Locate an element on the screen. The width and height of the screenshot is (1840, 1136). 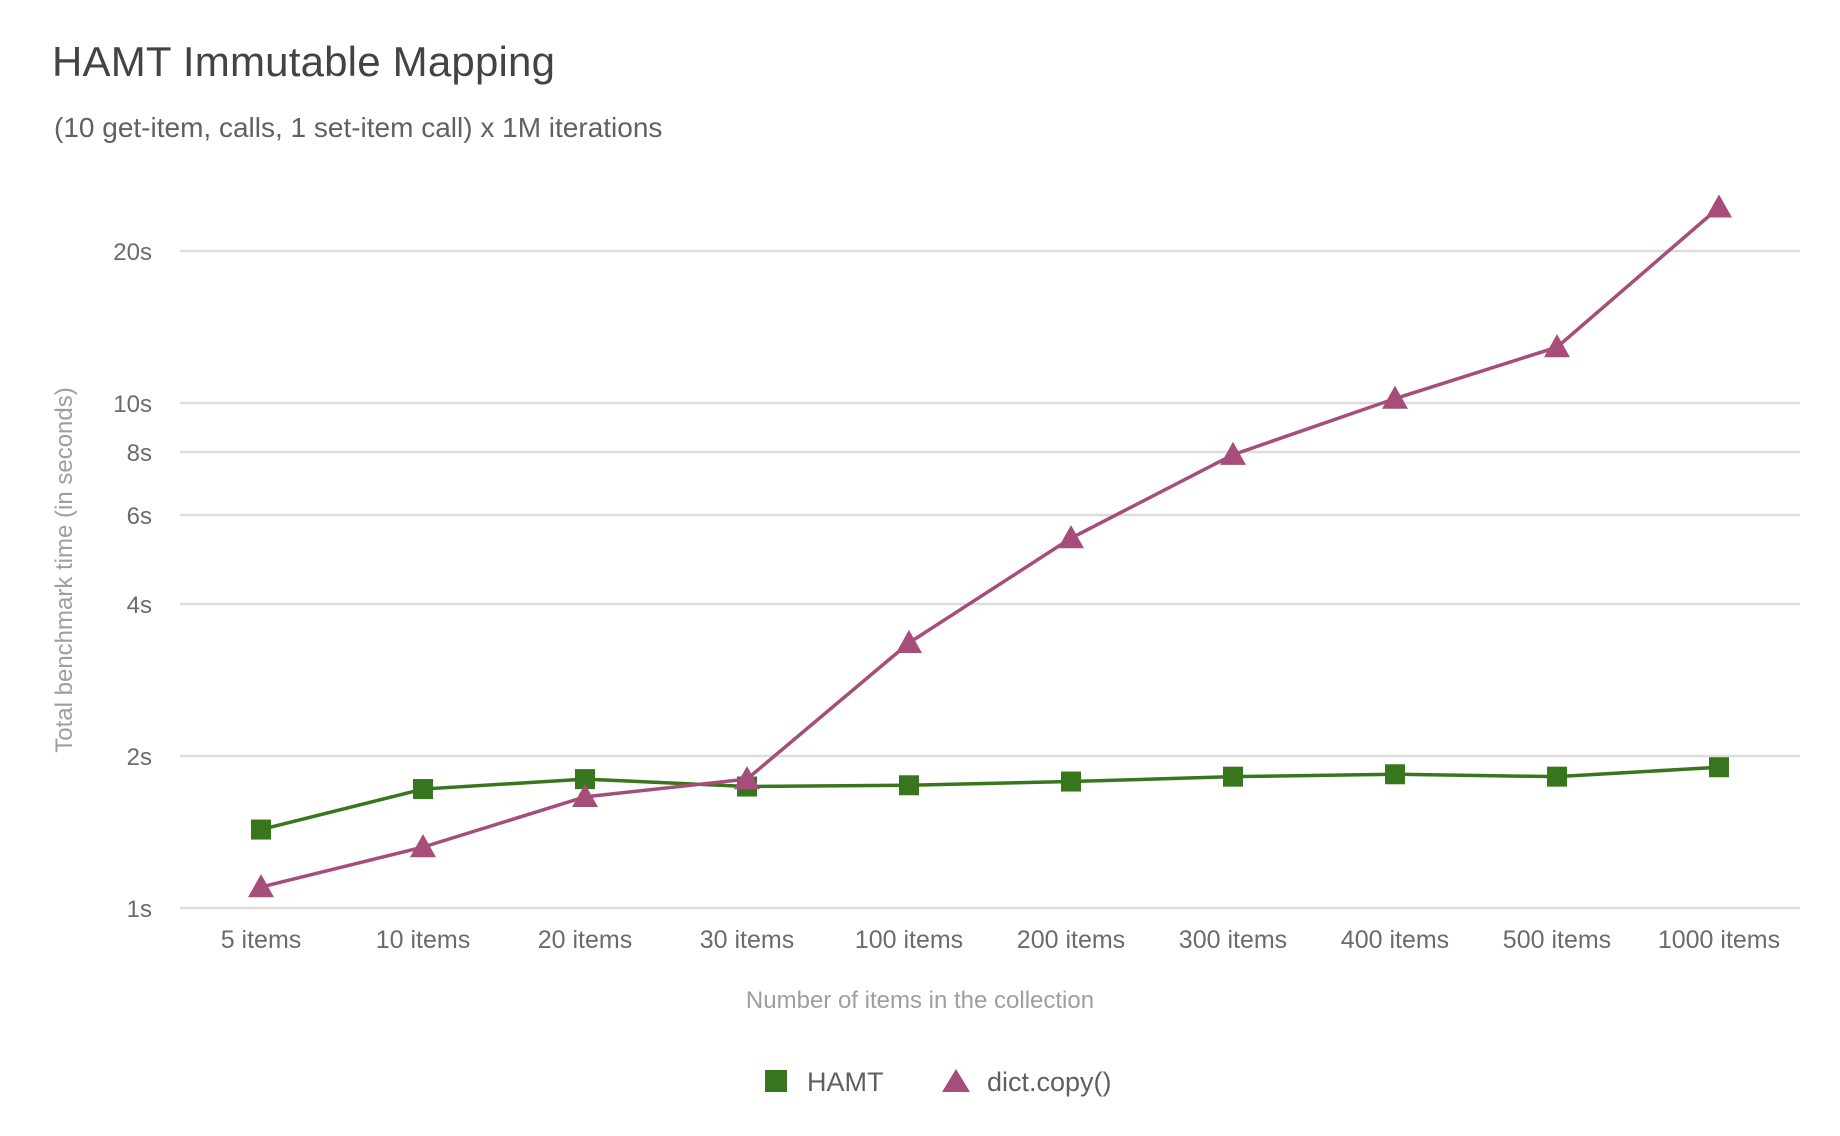
legend-label: HAMT is located at coordinates (845, 1082).